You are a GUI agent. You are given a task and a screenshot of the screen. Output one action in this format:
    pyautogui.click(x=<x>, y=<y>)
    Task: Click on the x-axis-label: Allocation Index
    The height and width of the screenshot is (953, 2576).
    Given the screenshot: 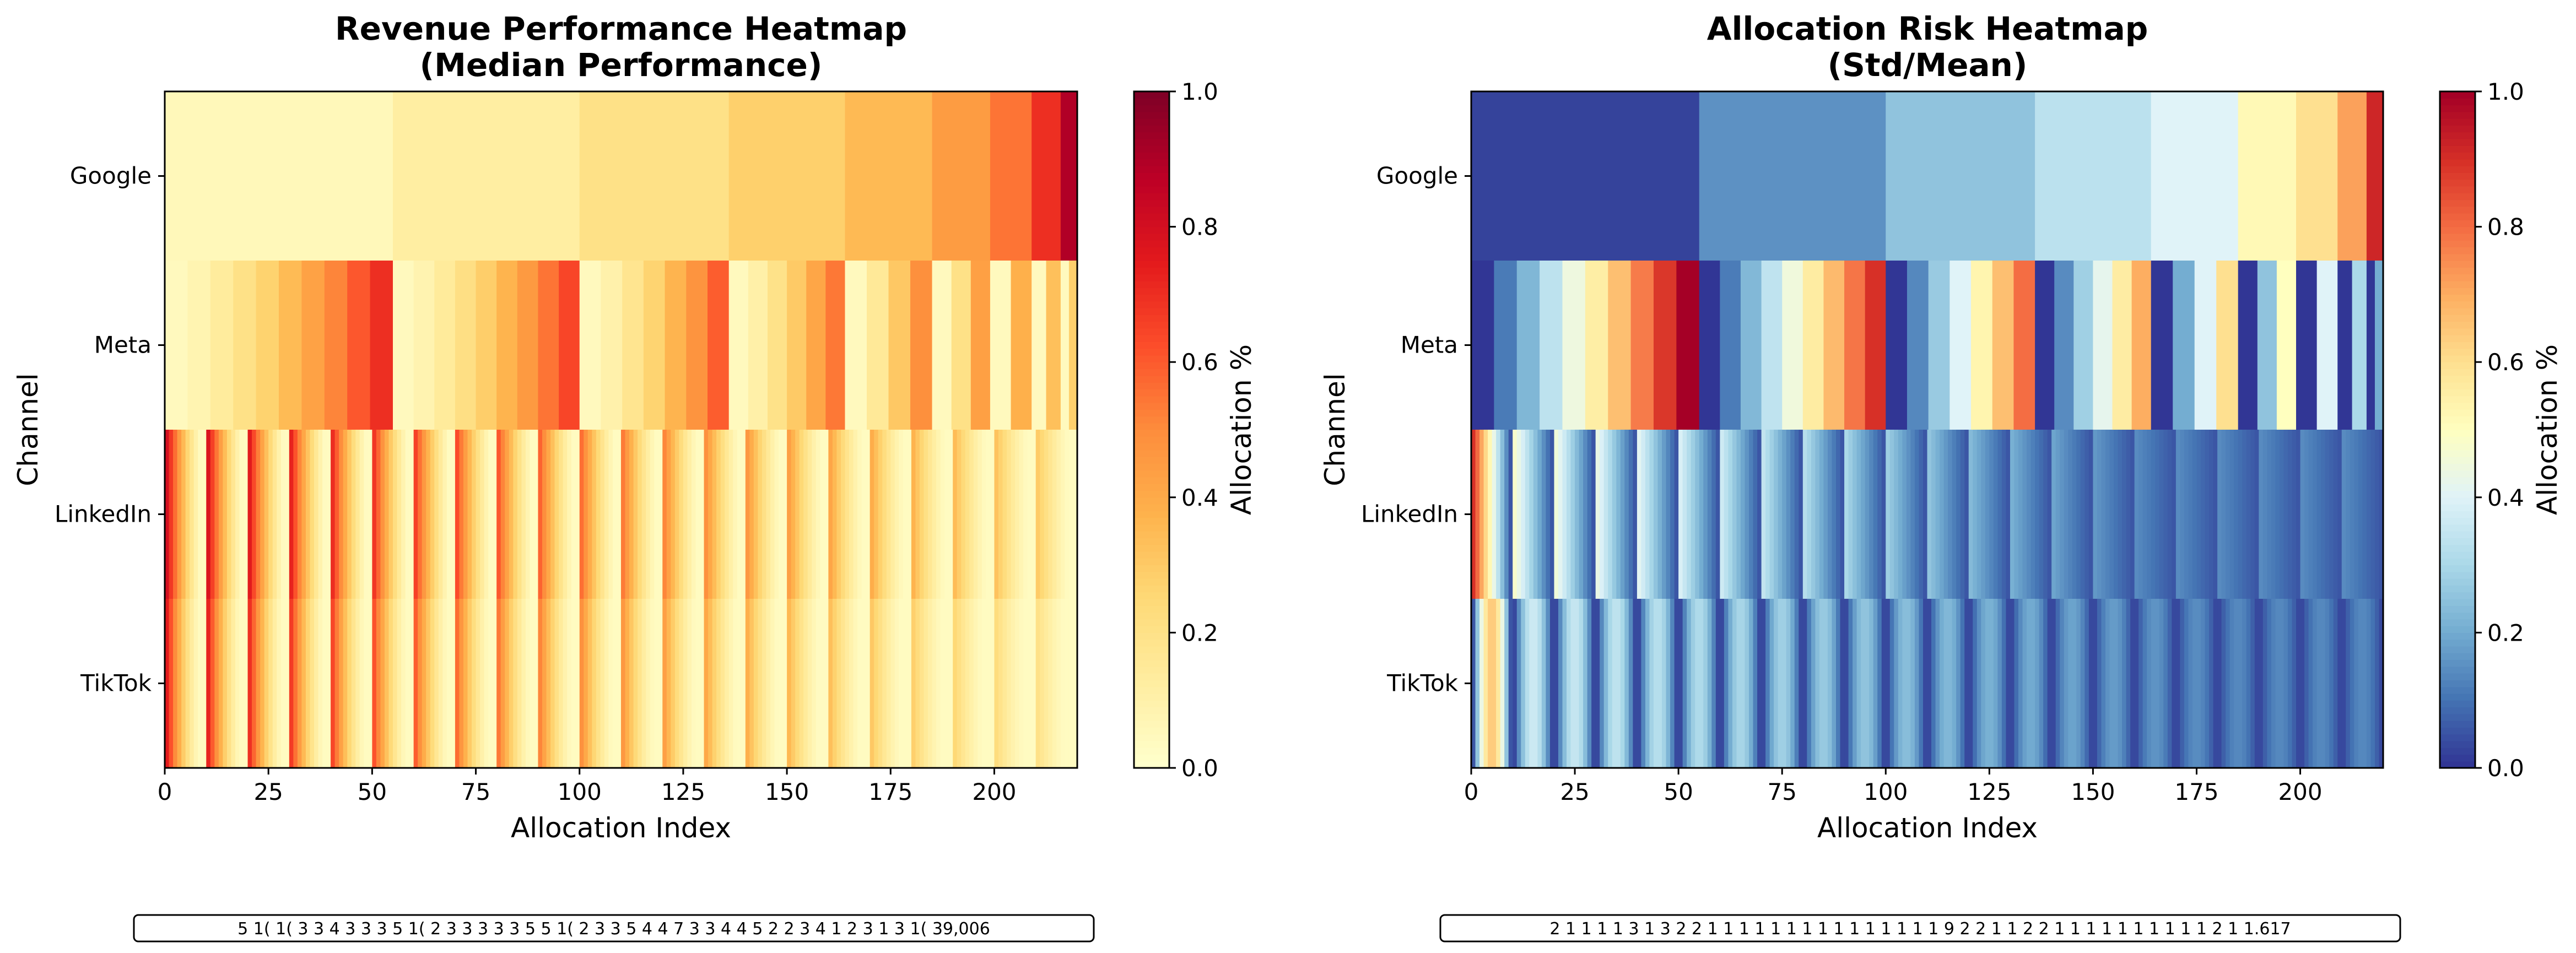 What is the action you would take?
    pyautogui.click(x=621, y=828)
    